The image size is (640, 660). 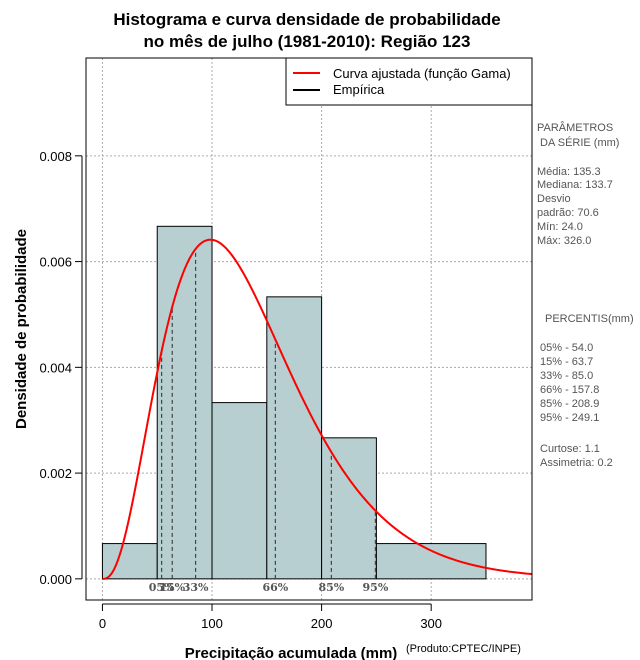 I want to click on percentil-95: 95% - 249.1, so click(x=569, y=418).